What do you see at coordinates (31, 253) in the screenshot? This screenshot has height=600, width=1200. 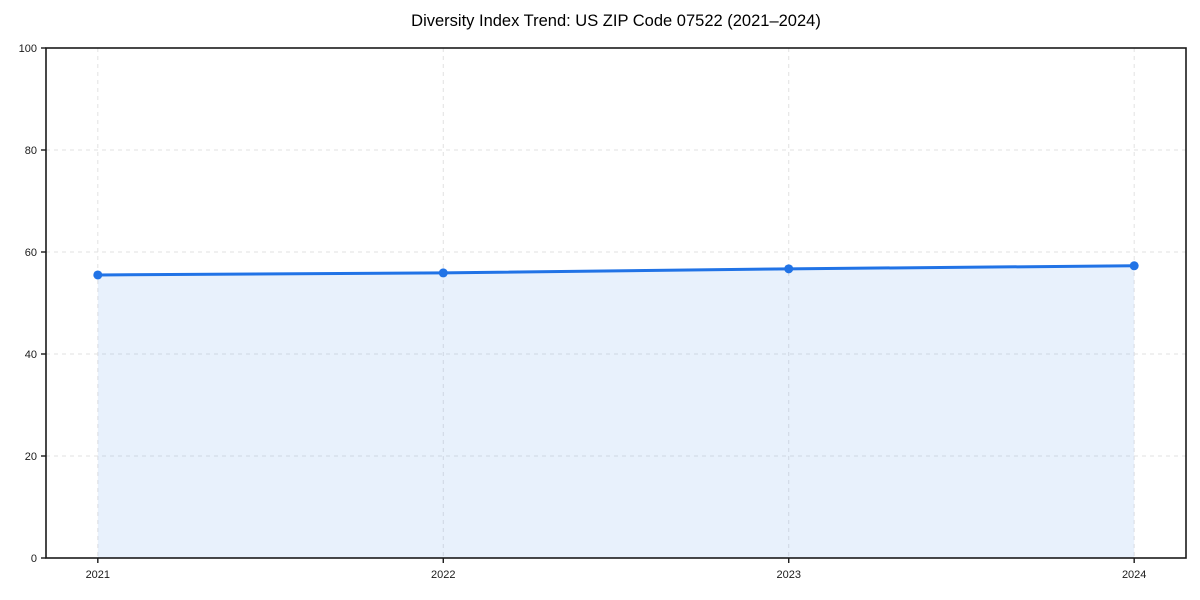 I see `y-tick-label: 60` at bounding box center [31, 253].